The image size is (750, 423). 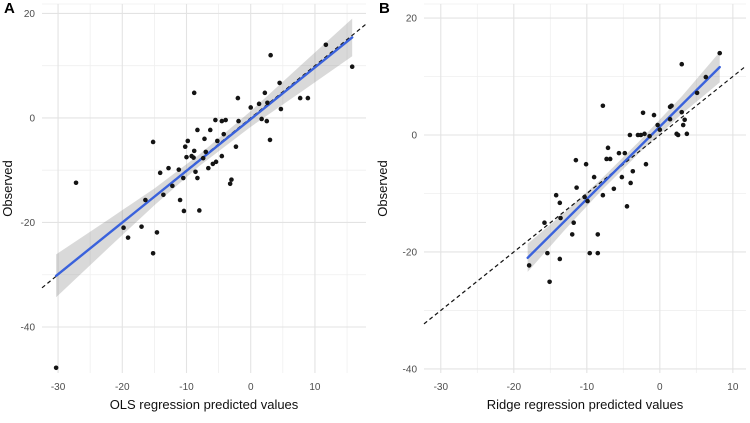 I want to click on x-tick-label: -10, so click(x=186, y=387).